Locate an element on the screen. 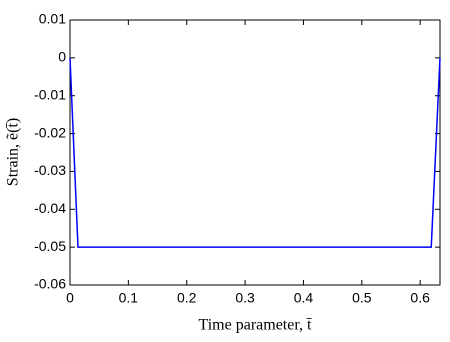 The image size is (450, 342). x-tick-label: 0.5 is located at coordinates (362, 298).